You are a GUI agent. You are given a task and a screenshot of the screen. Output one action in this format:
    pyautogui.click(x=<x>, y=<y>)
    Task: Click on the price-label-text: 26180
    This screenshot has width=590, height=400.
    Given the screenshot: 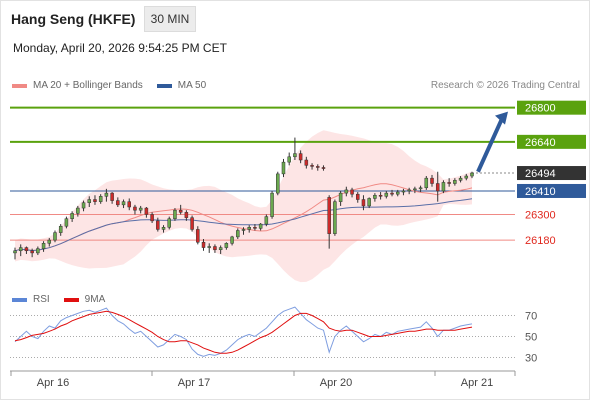 What is the action you would take?
    pyautogui.click(x=540, y=241)
    